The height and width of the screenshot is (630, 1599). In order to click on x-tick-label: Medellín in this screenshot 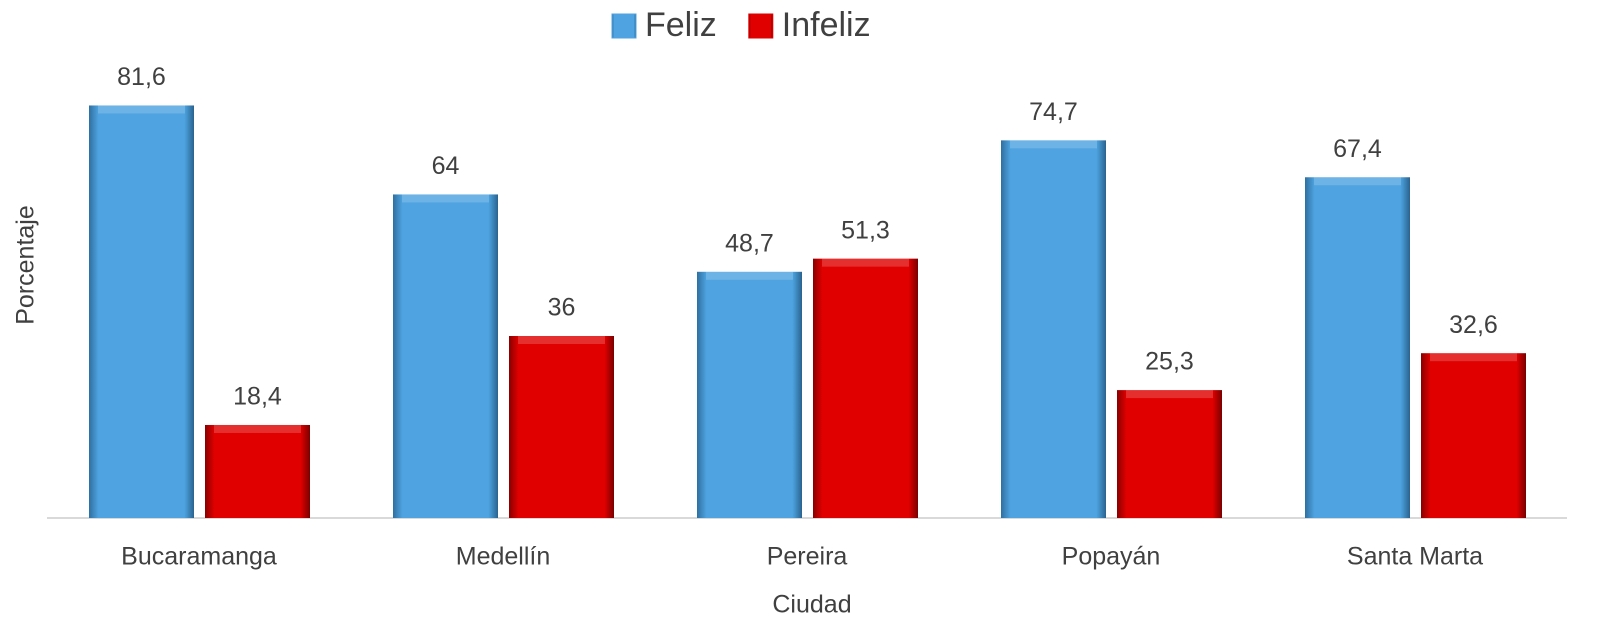, I will do `click(503, 557)`.